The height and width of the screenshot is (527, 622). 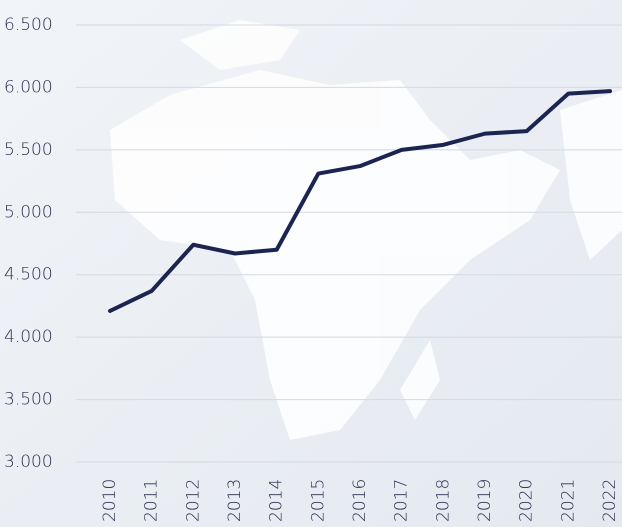 What do you see at coordinates (193, 500) in the screenshot?
I see `x-tick-label: 2012` at bounding box center [193, 500].